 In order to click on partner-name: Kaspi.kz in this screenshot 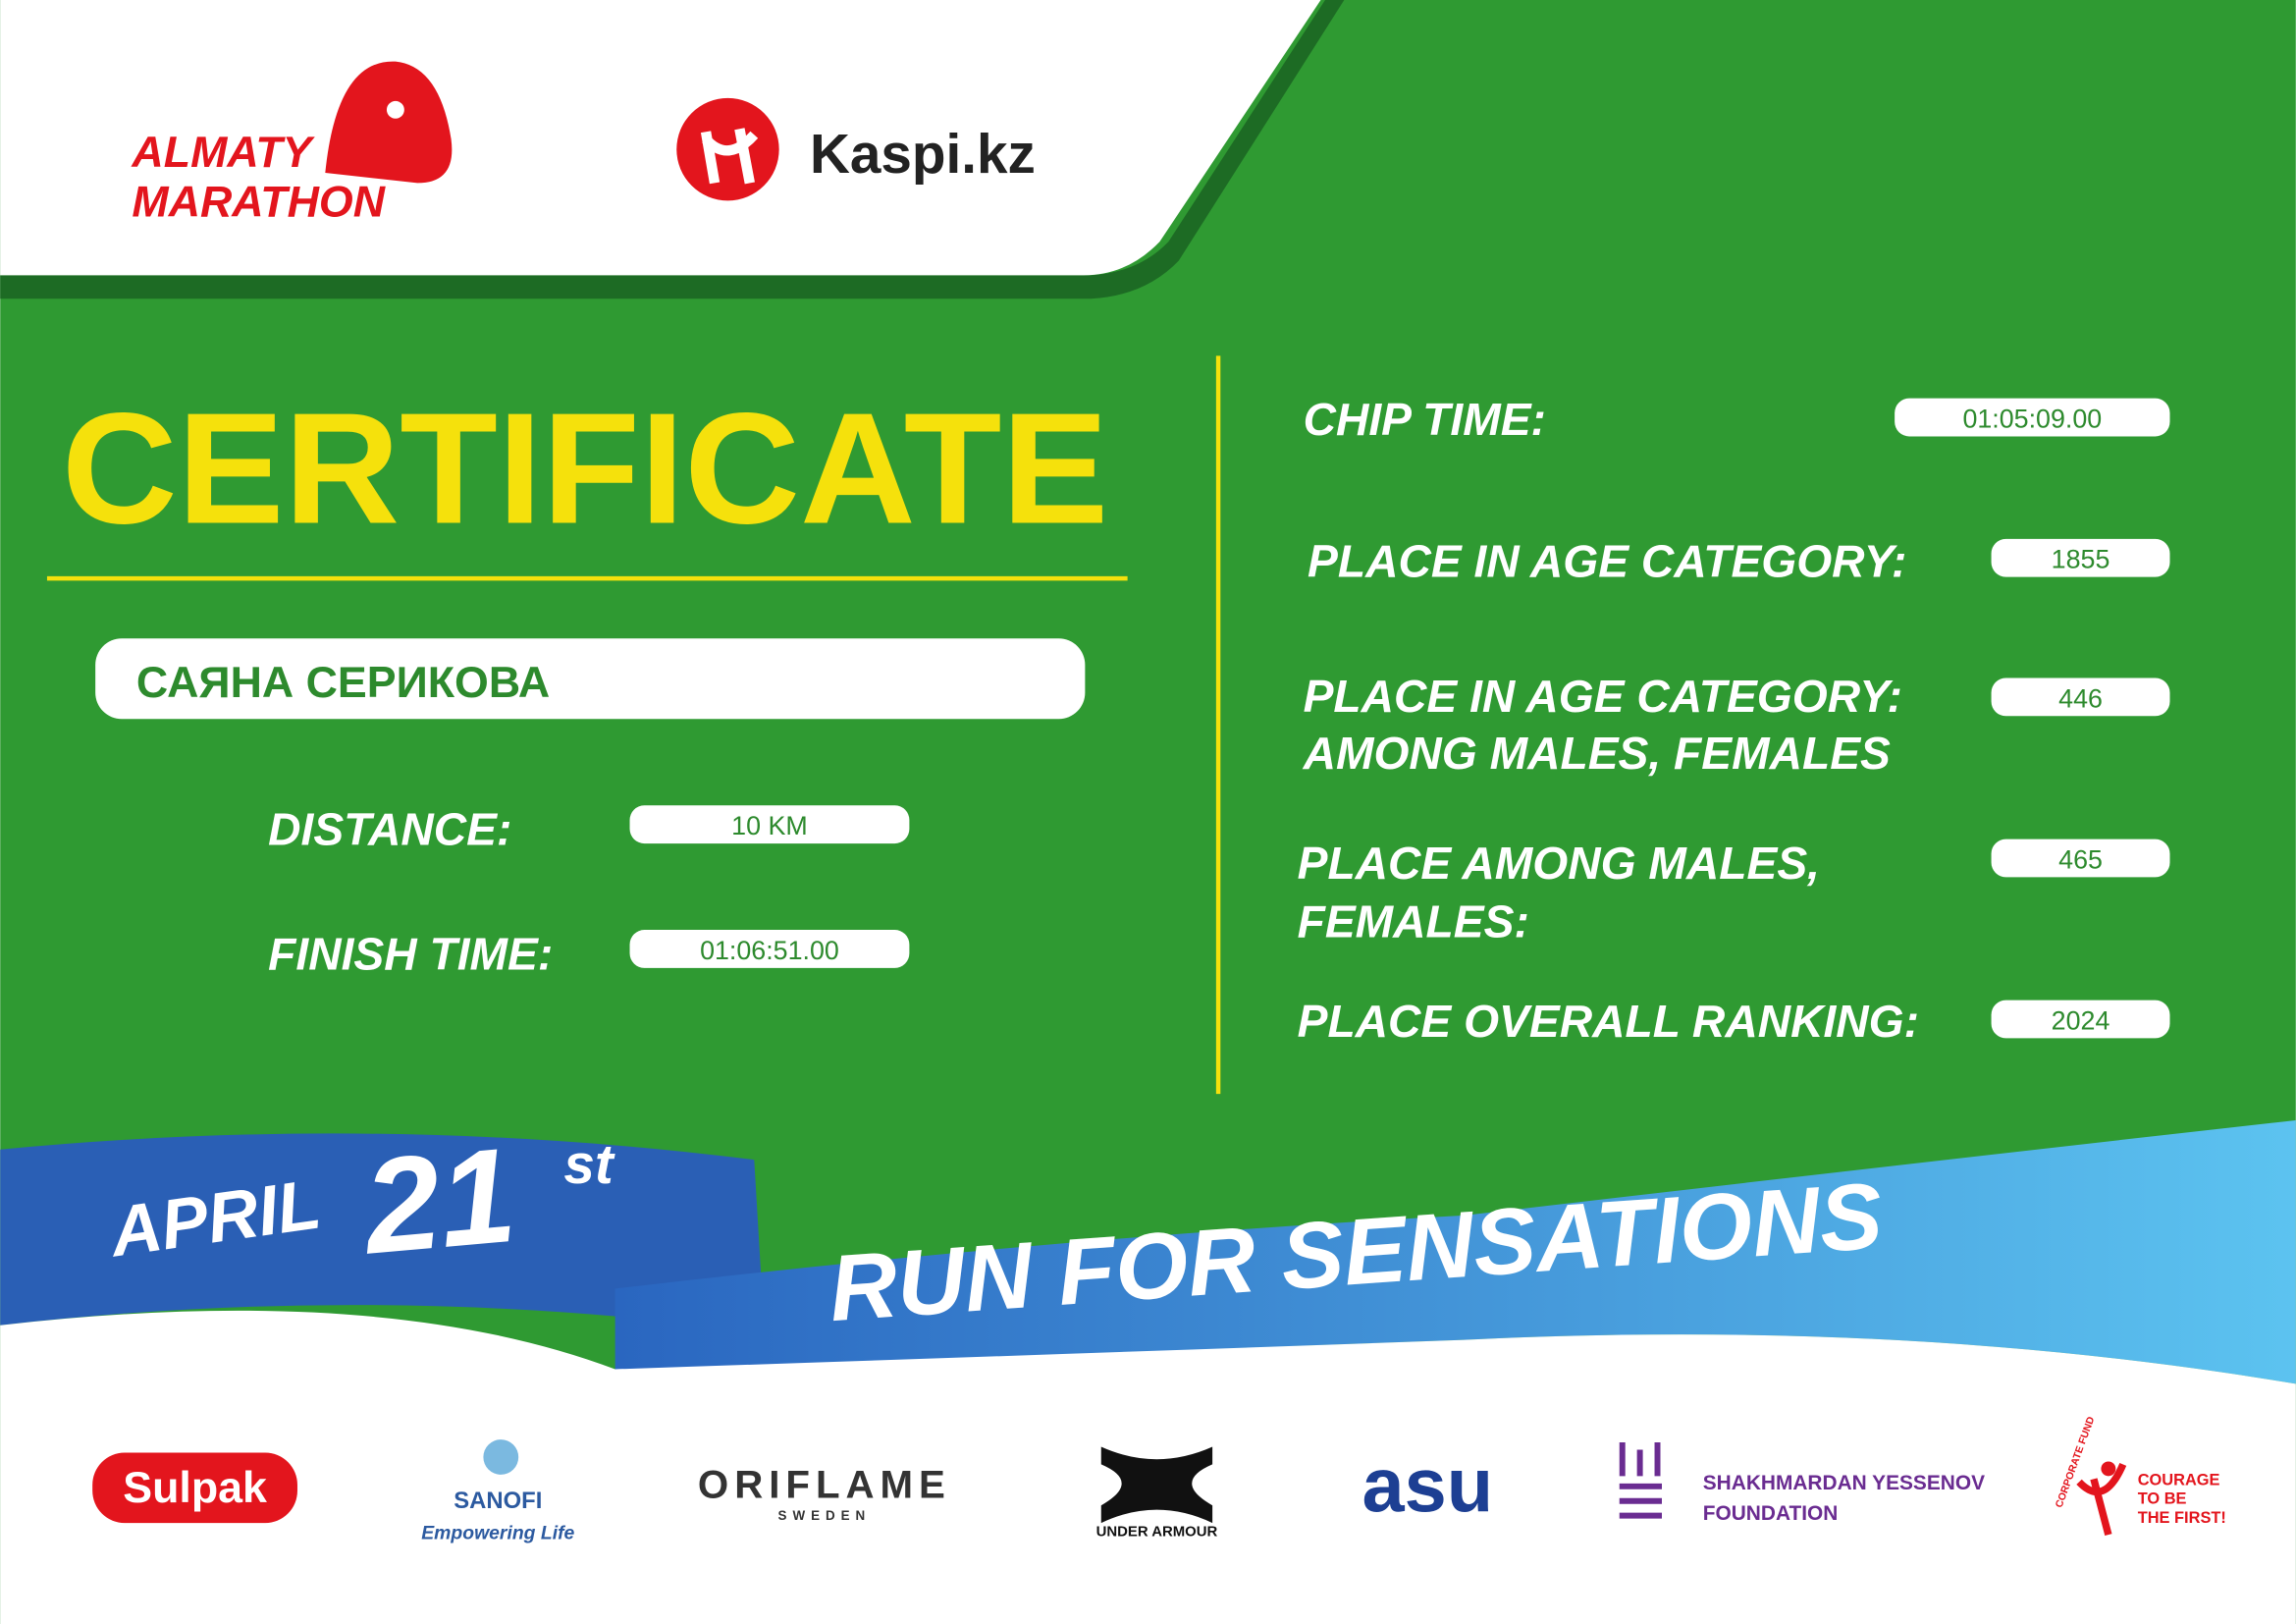, I will do `click(923, 155)`.